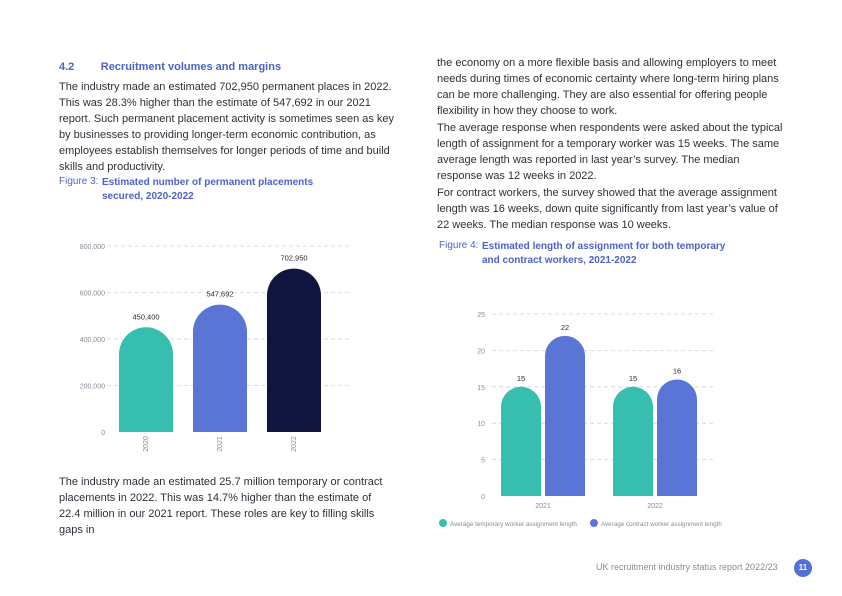 Image resolution: width=842 pixels, height=596 pixels. I want to click on page-number-badge: 11, so click(803, 568).